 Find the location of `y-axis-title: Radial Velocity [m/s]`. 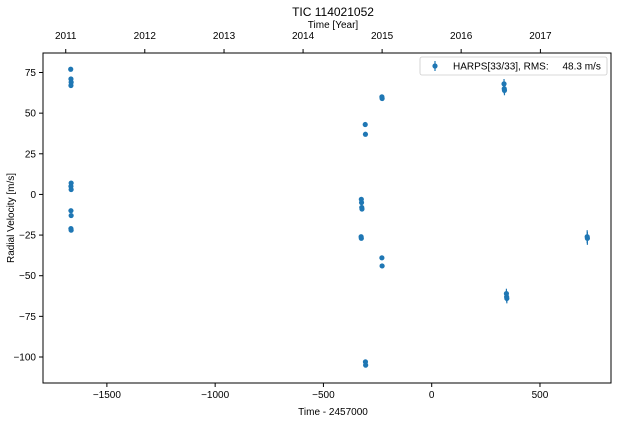

y-axis-title: Radial Velocity [m/s] is located at coordinates (11, 218).